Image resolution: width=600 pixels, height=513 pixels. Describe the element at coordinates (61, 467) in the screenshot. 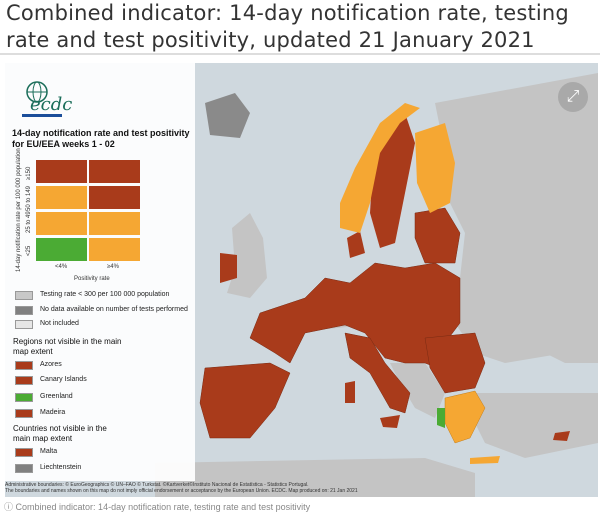

I see `legend-label: Liechtenstein` at that location.